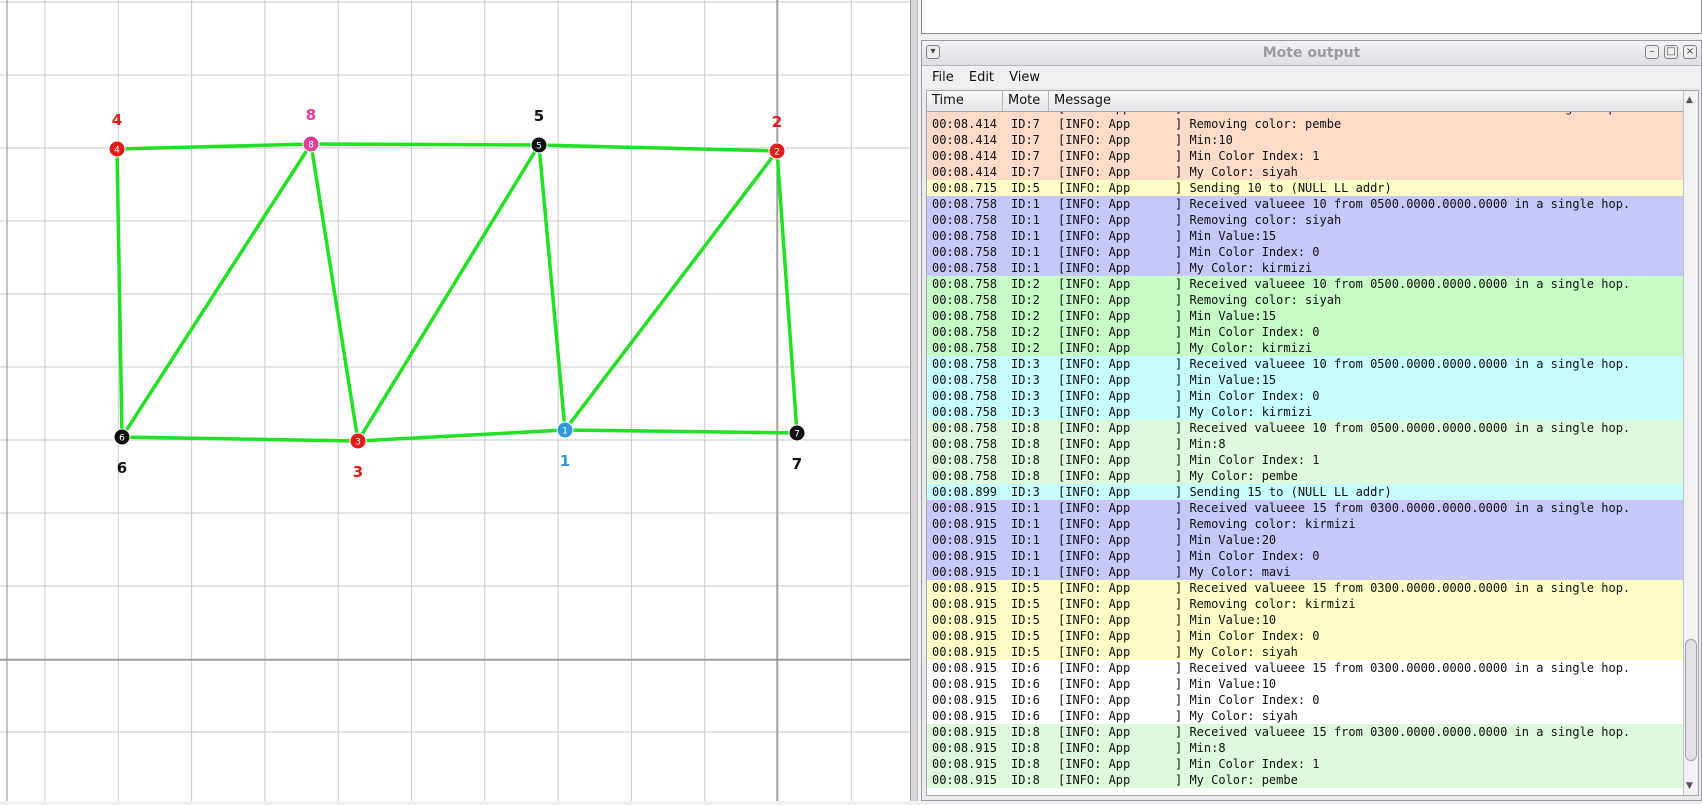  Describe the element at coordinates (1024, 78) in the screenshot. I see `menu-view: View` at that location.